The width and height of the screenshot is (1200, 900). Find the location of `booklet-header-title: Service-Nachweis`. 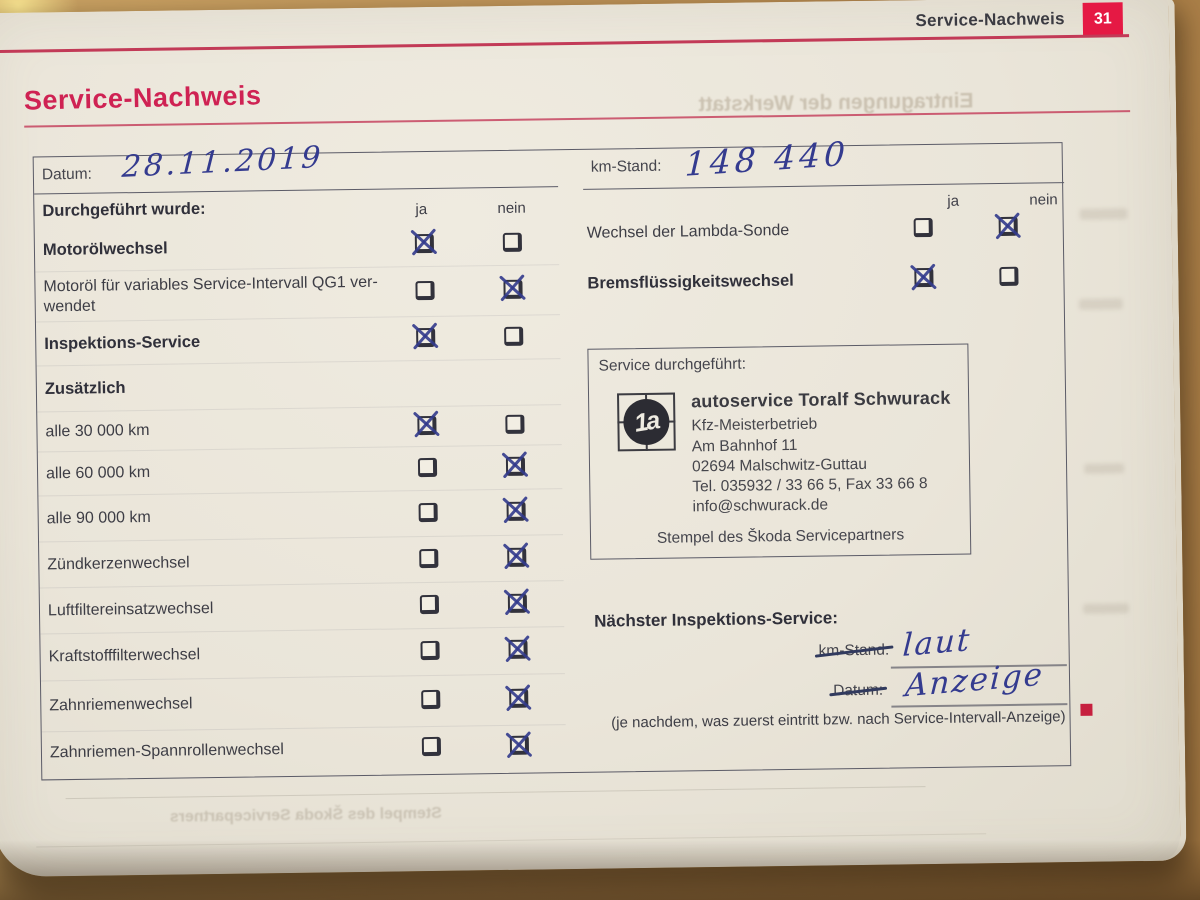

booklet-header-title: Service-Nachweis is located at coordinates (990, 20).